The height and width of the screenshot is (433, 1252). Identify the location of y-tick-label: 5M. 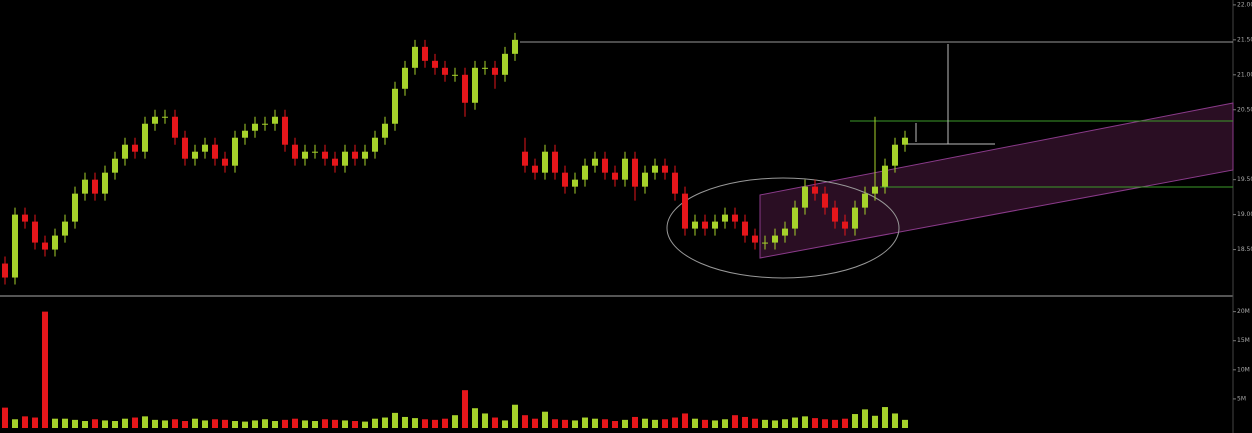
(1241, 398).